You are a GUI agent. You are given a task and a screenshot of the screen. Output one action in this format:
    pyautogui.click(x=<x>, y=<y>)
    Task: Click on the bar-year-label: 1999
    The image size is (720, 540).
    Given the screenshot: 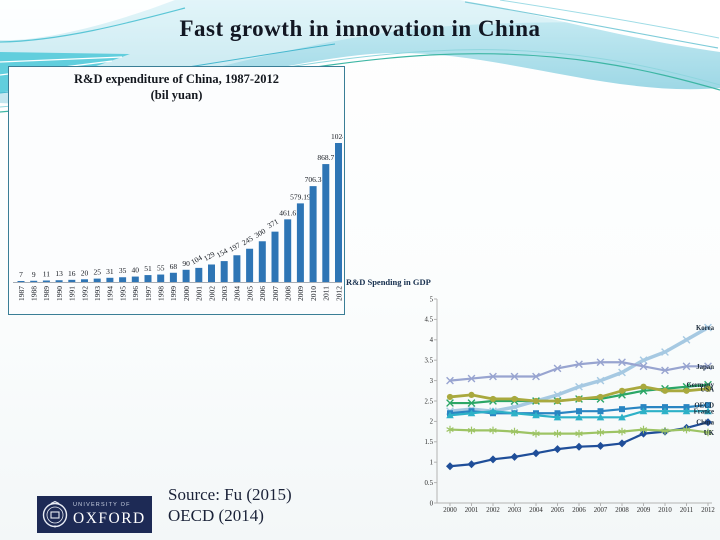 What is the action you would take?
    pyautogui.click(x=173, y=293)
    